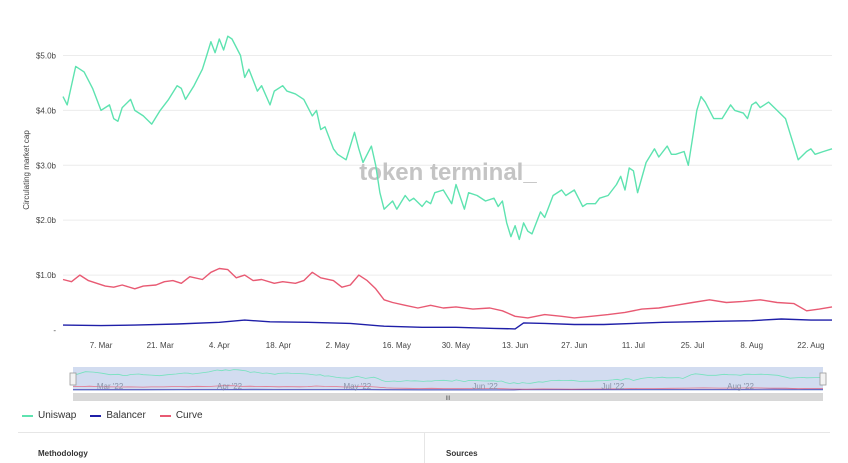 The image size is (848, 463). I want to click on x-tick-label: 11. Jul, so click(633, 345).